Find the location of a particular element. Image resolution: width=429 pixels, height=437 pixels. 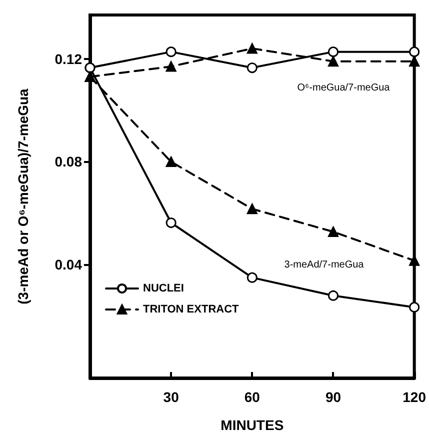

x-tick-label: 90 is located at coordinates (333, 397).